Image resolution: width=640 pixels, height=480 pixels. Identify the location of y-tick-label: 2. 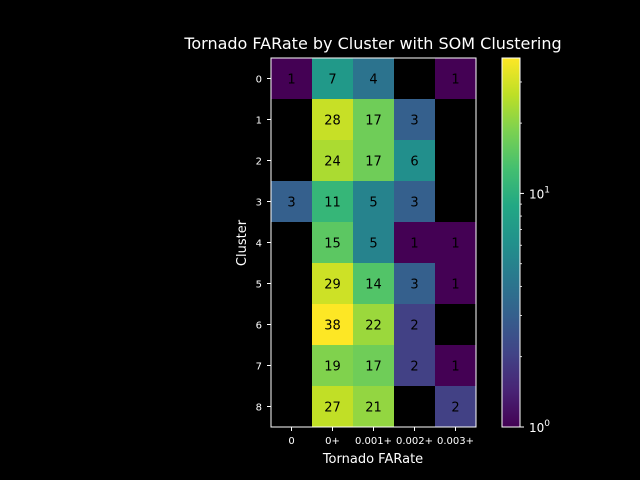
(259, 162).